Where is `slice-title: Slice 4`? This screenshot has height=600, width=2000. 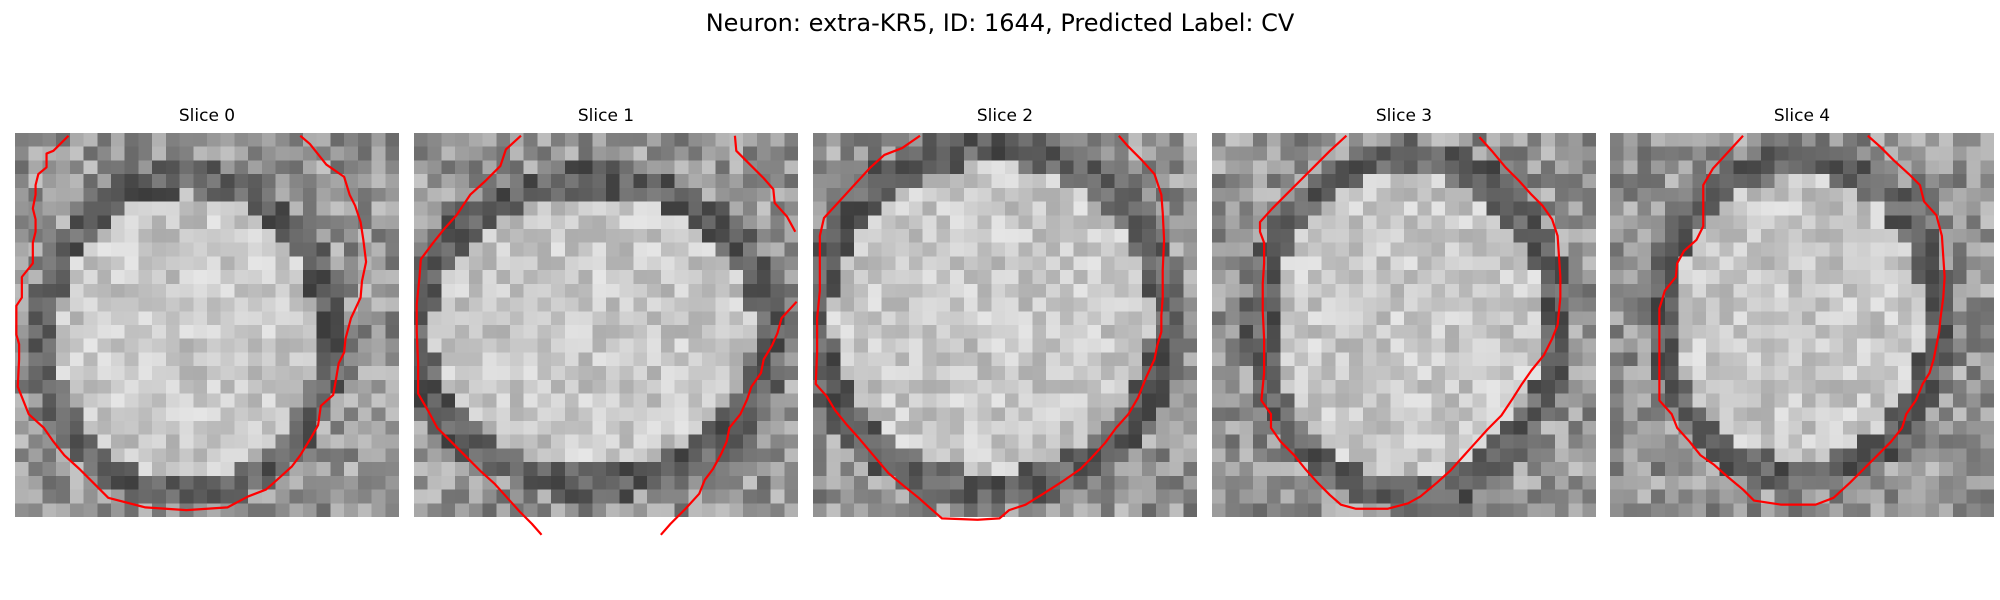
slice-title: Slice 4 is located at coordinates (1802, 116).